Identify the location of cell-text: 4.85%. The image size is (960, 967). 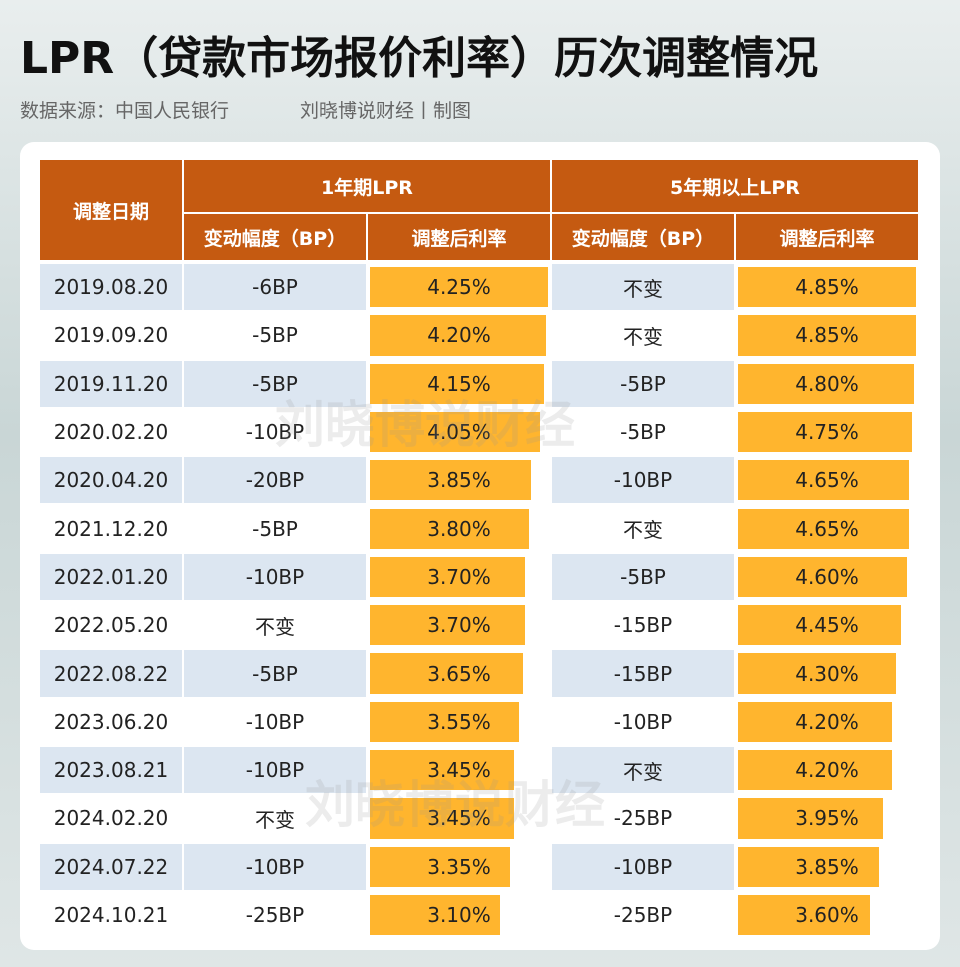
(827, 335).